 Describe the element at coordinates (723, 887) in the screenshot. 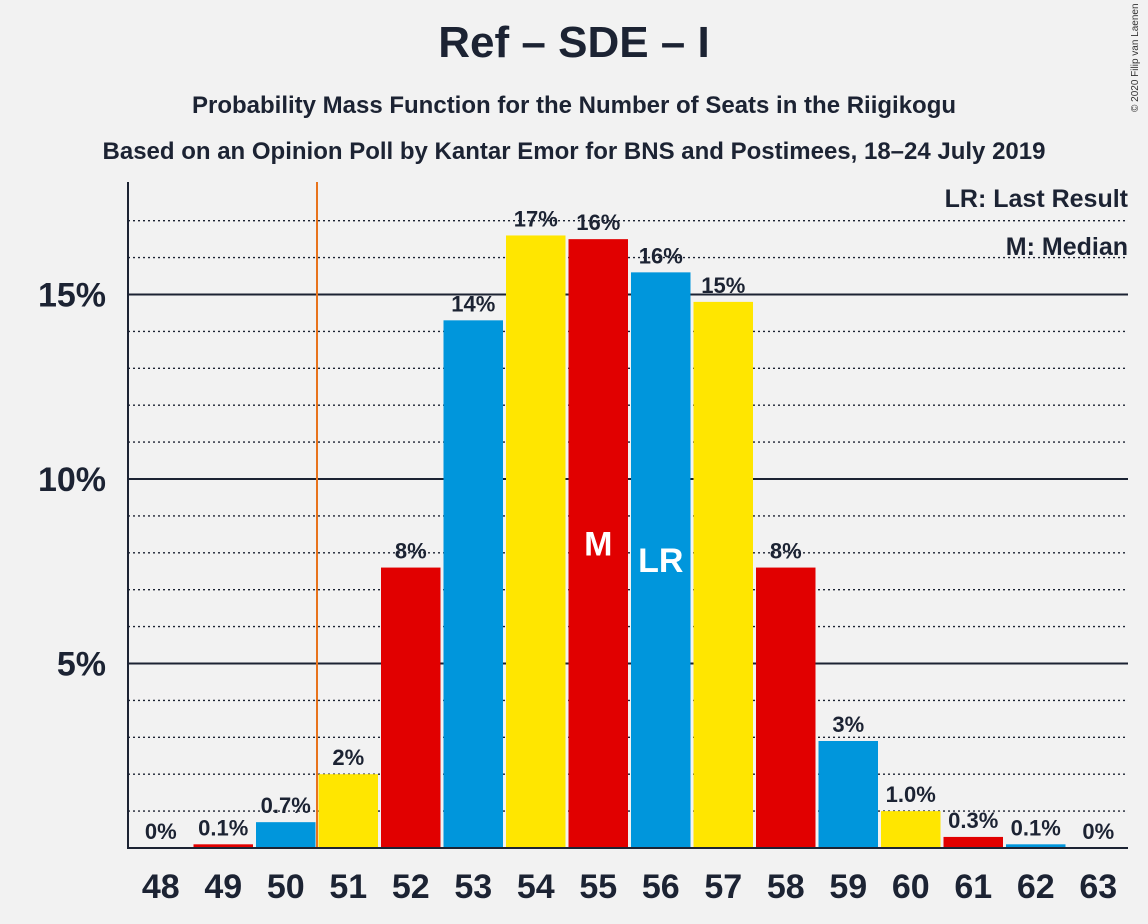

I see `x-tick-label: 57` at that location.